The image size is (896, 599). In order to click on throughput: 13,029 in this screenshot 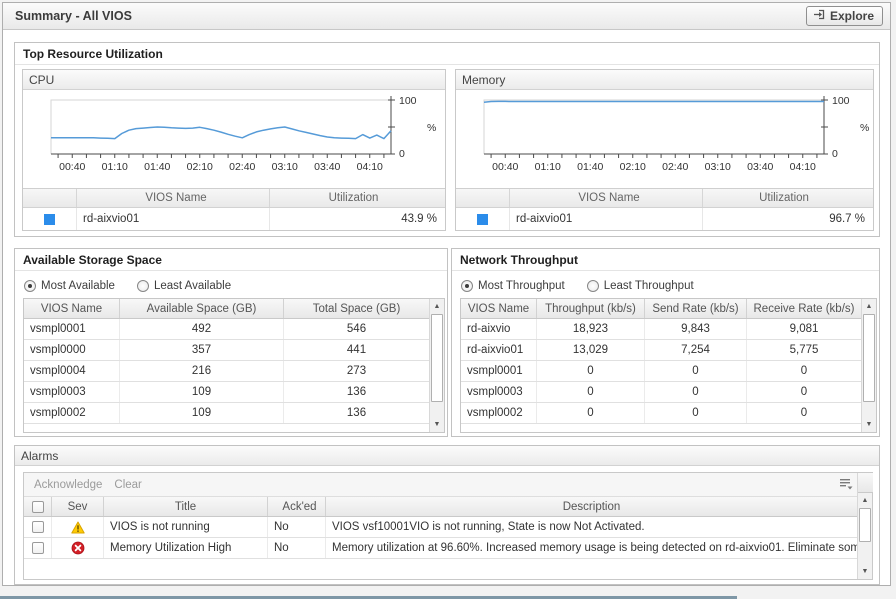, I will do `click(591, 350)`.